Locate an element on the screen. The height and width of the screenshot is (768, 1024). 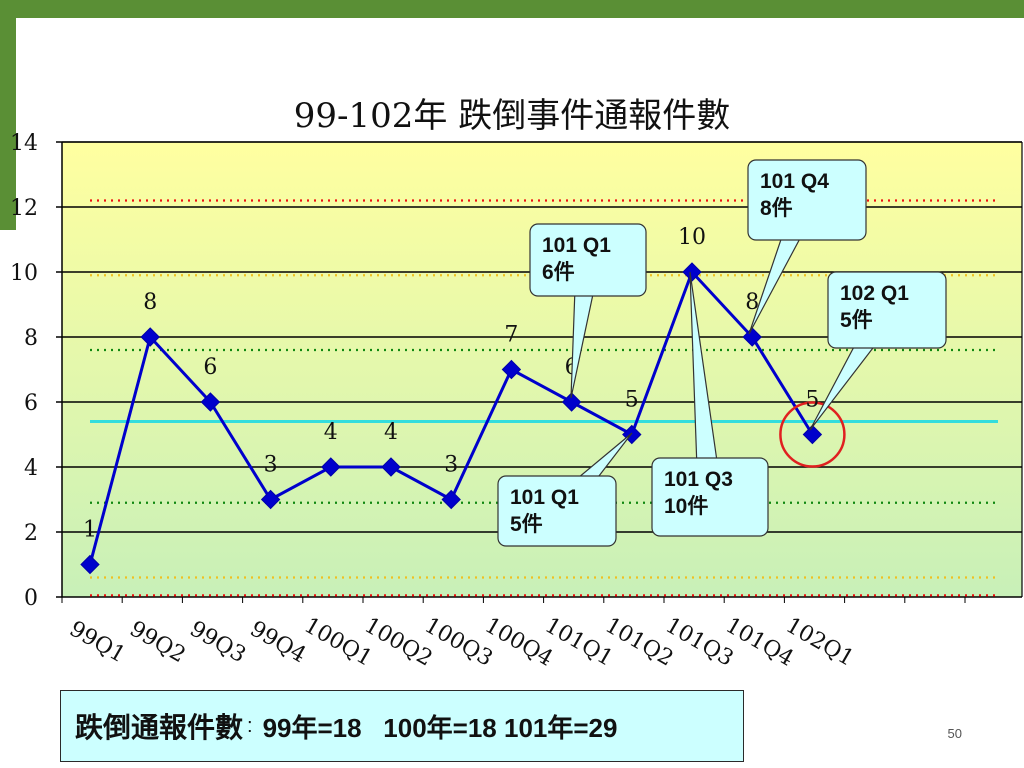
callout-text: 6件 is located at coordinates (558, 272).